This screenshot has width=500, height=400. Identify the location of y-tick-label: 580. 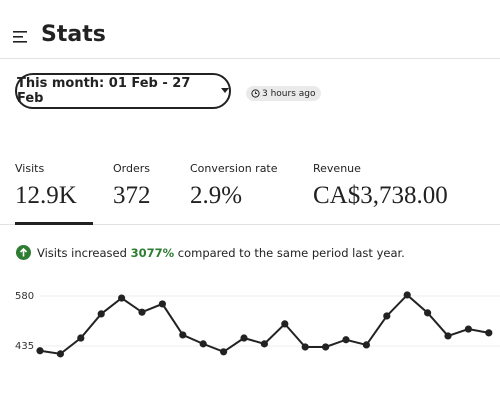
(24, 296).